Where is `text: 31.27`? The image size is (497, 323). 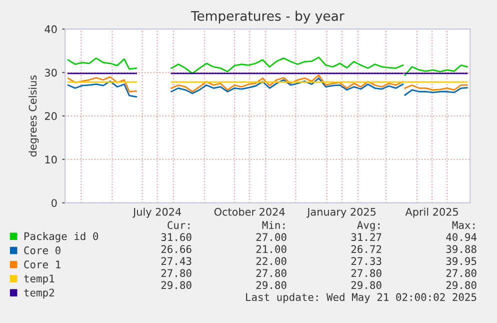
text: 31.27 is located at coordinates (366, 237).